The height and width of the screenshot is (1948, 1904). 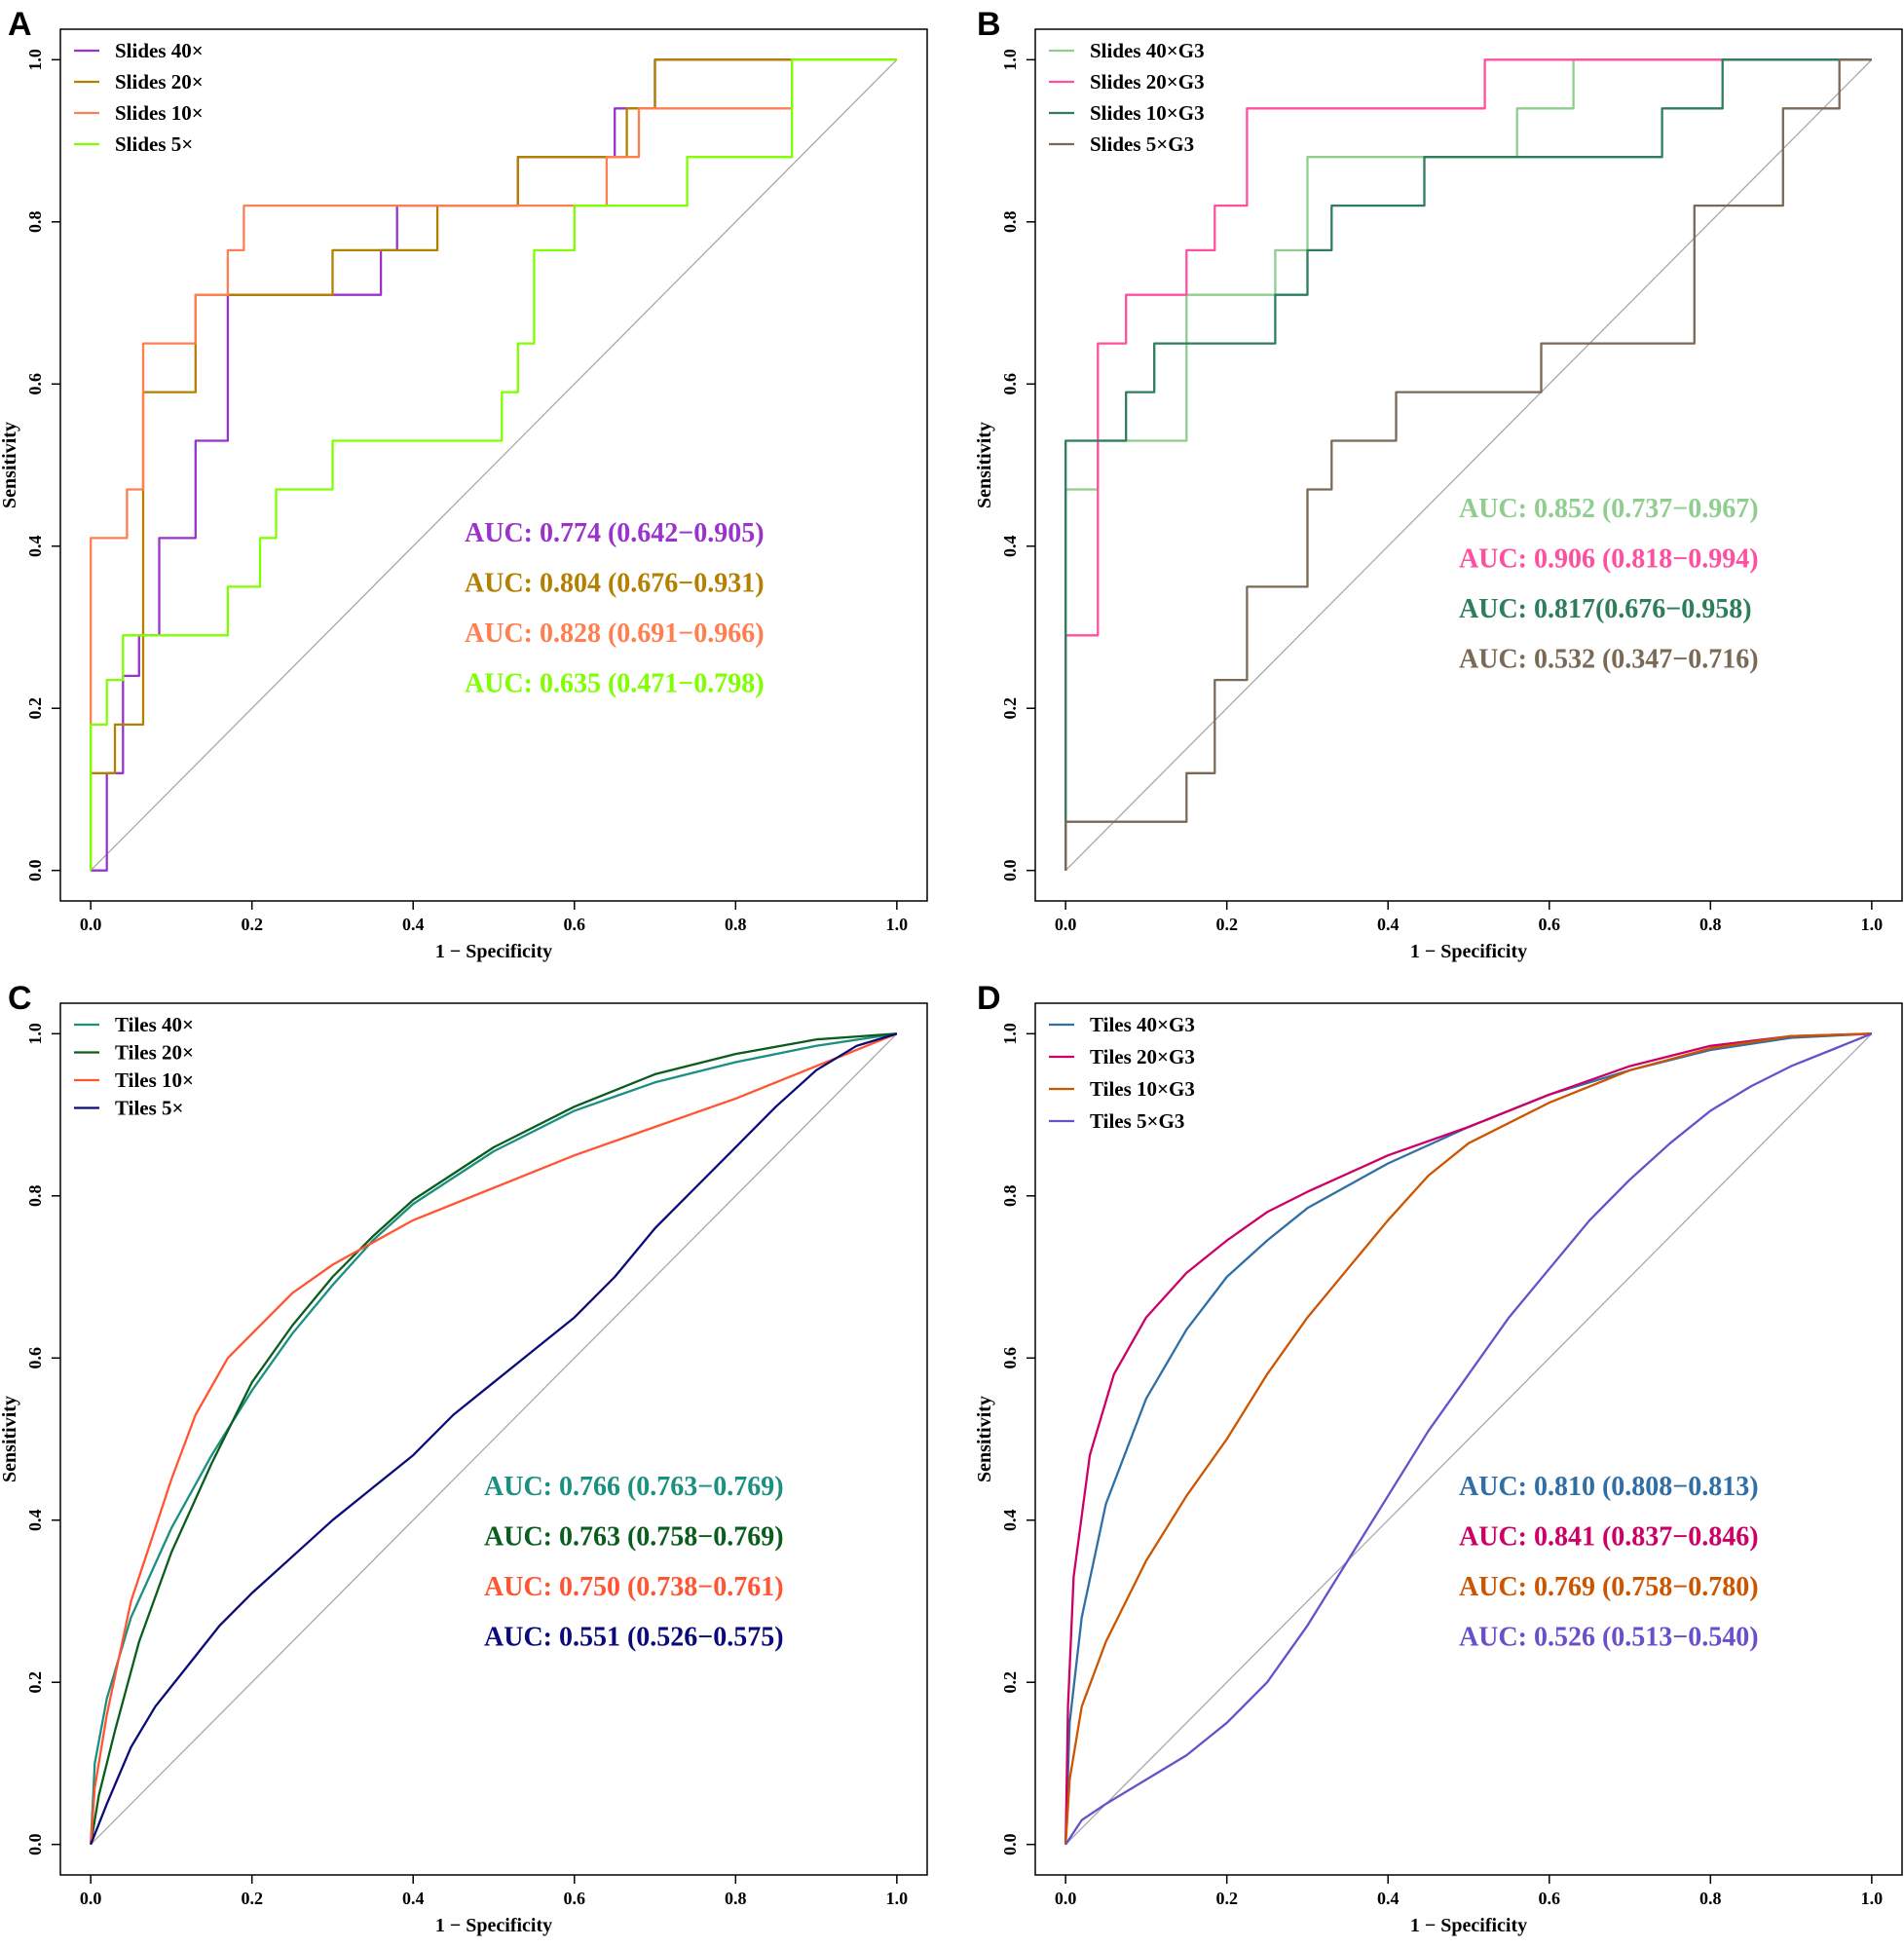 I want to click on legend-label: Tiles 5×, so click(x=149, y=1108).